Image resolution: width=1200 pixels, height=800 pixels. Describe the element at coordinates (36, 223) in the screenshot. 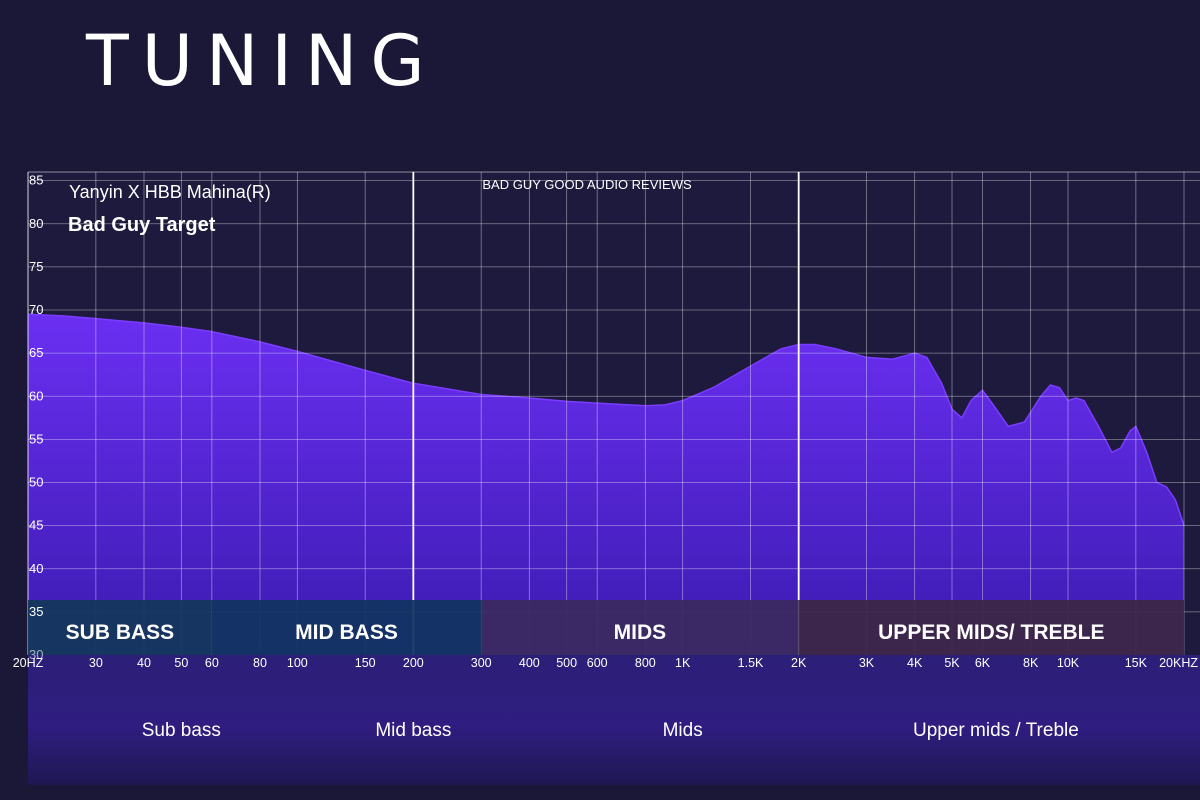

I see `y-tick-label: 80` at that location.